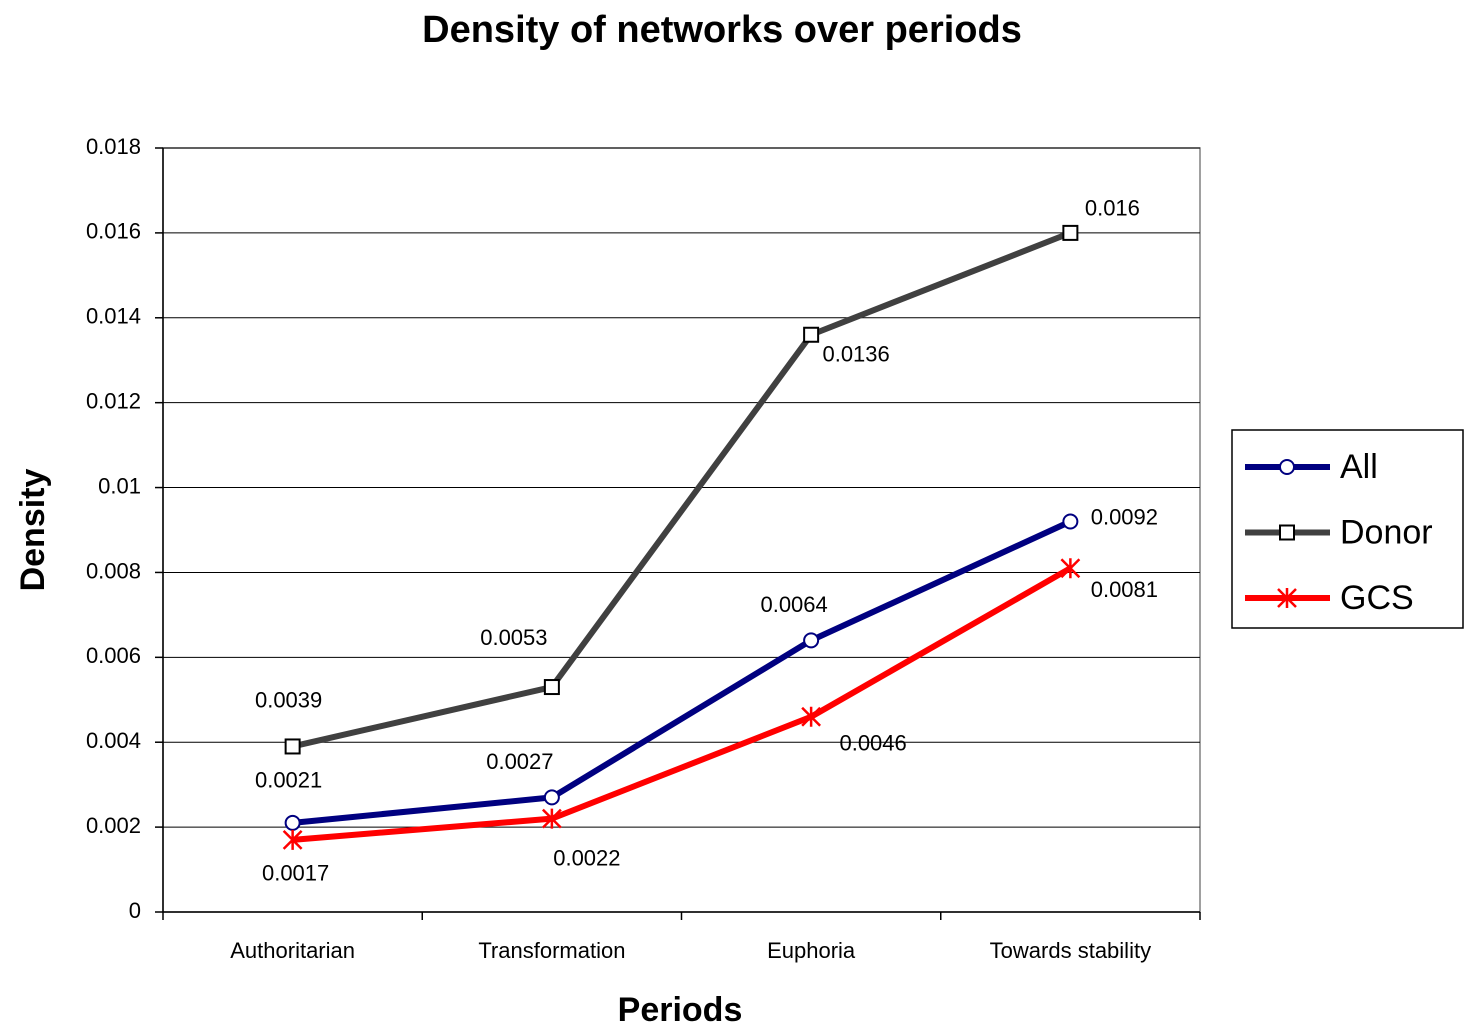 This screenshot has width=1465, height=1031. What do you see at coordinates (295, 873) in the screenshot?
I see `data-label: 0.0017` at bounding box center [295, 873].